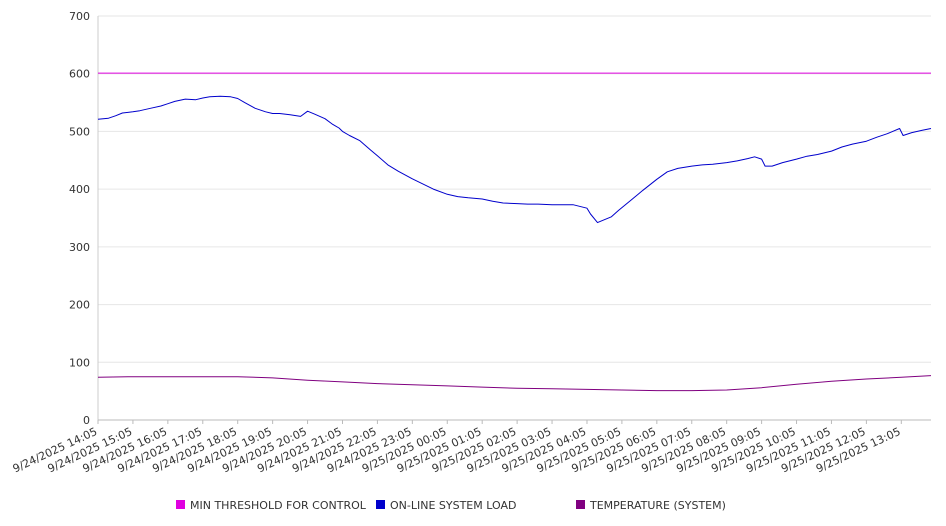 This screenshot has width=946, height=526. What do you see at coordinates (79, 131) in the screenshot?
I see `y-tick-label: 500` at bounding box center [79, 131].